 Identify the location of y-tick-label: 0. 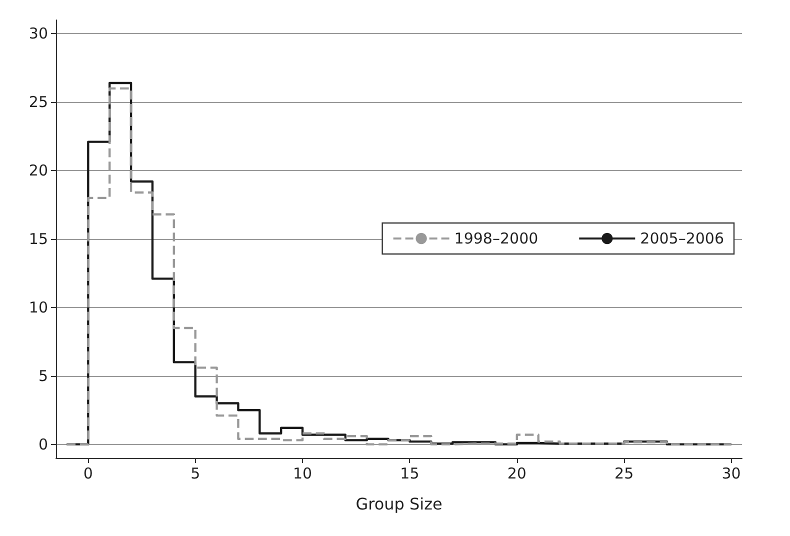
(43, 444).